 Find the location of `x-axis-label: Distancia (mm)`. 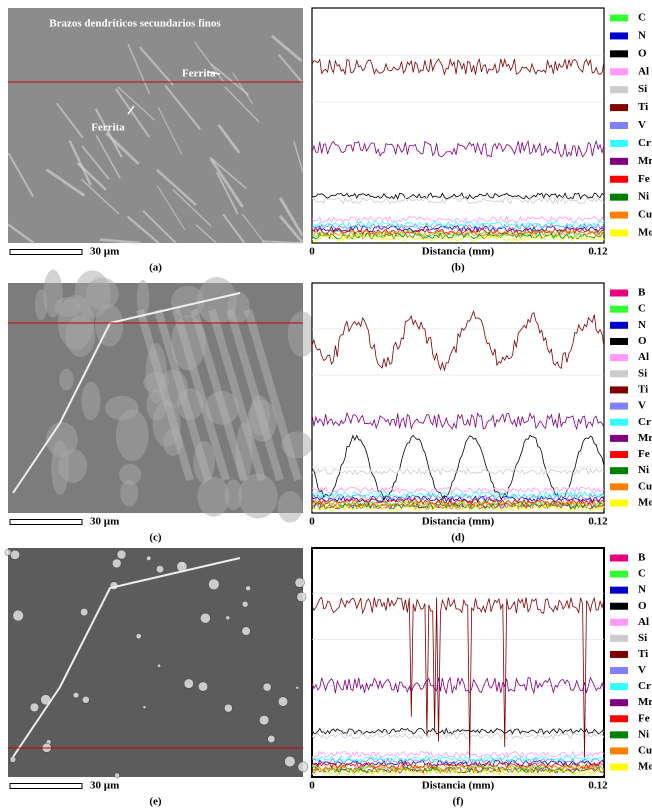

x-axis-label: Distancia (mm) is located at coordinates (458, 522).